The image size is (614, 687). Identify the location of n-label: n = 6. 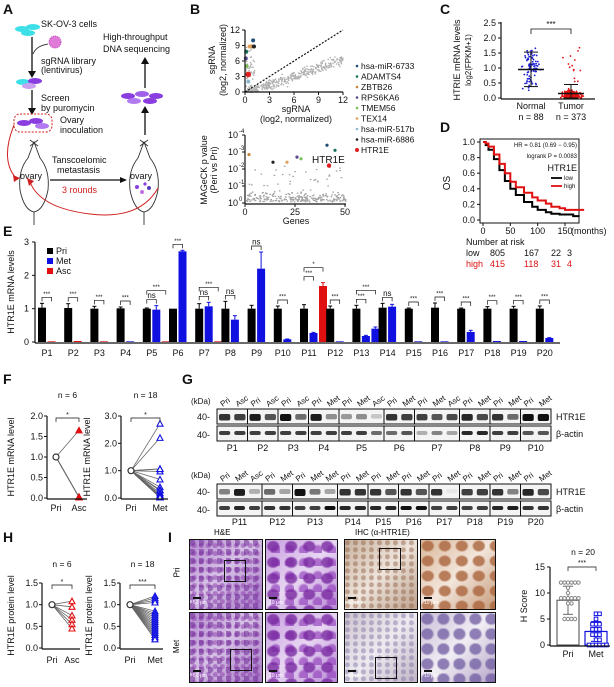
(61, 564).